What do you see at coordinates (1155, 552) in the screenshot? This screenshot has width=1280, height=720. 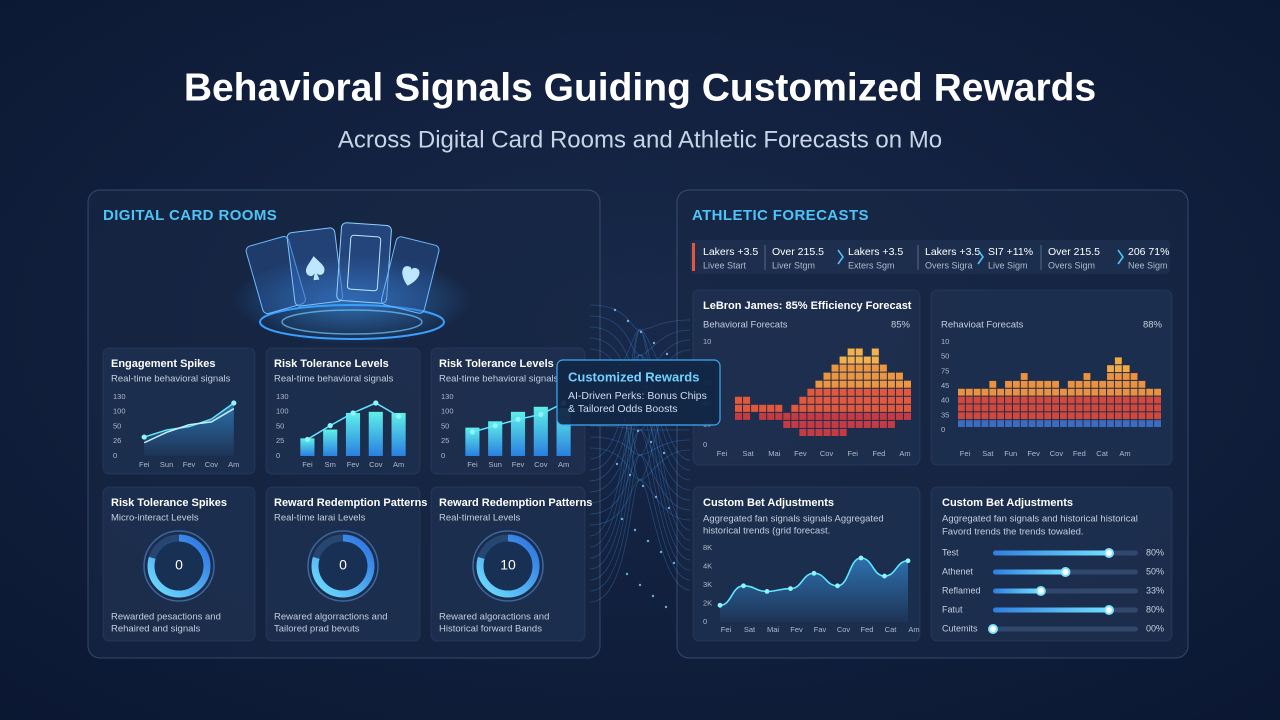 I see `slider-value: 80%` at bounding box center [1155, 552].